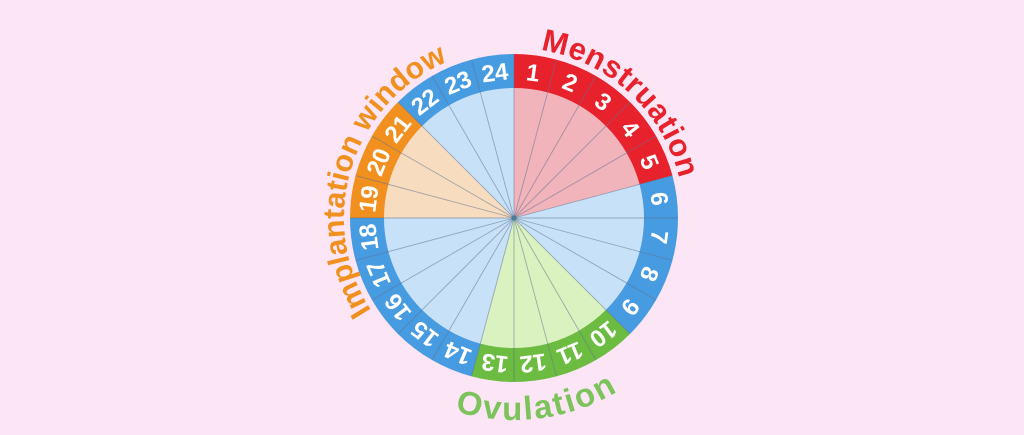 The image size is (1024, 435). I want to click on day-number-19: 19, so click(369, 199).